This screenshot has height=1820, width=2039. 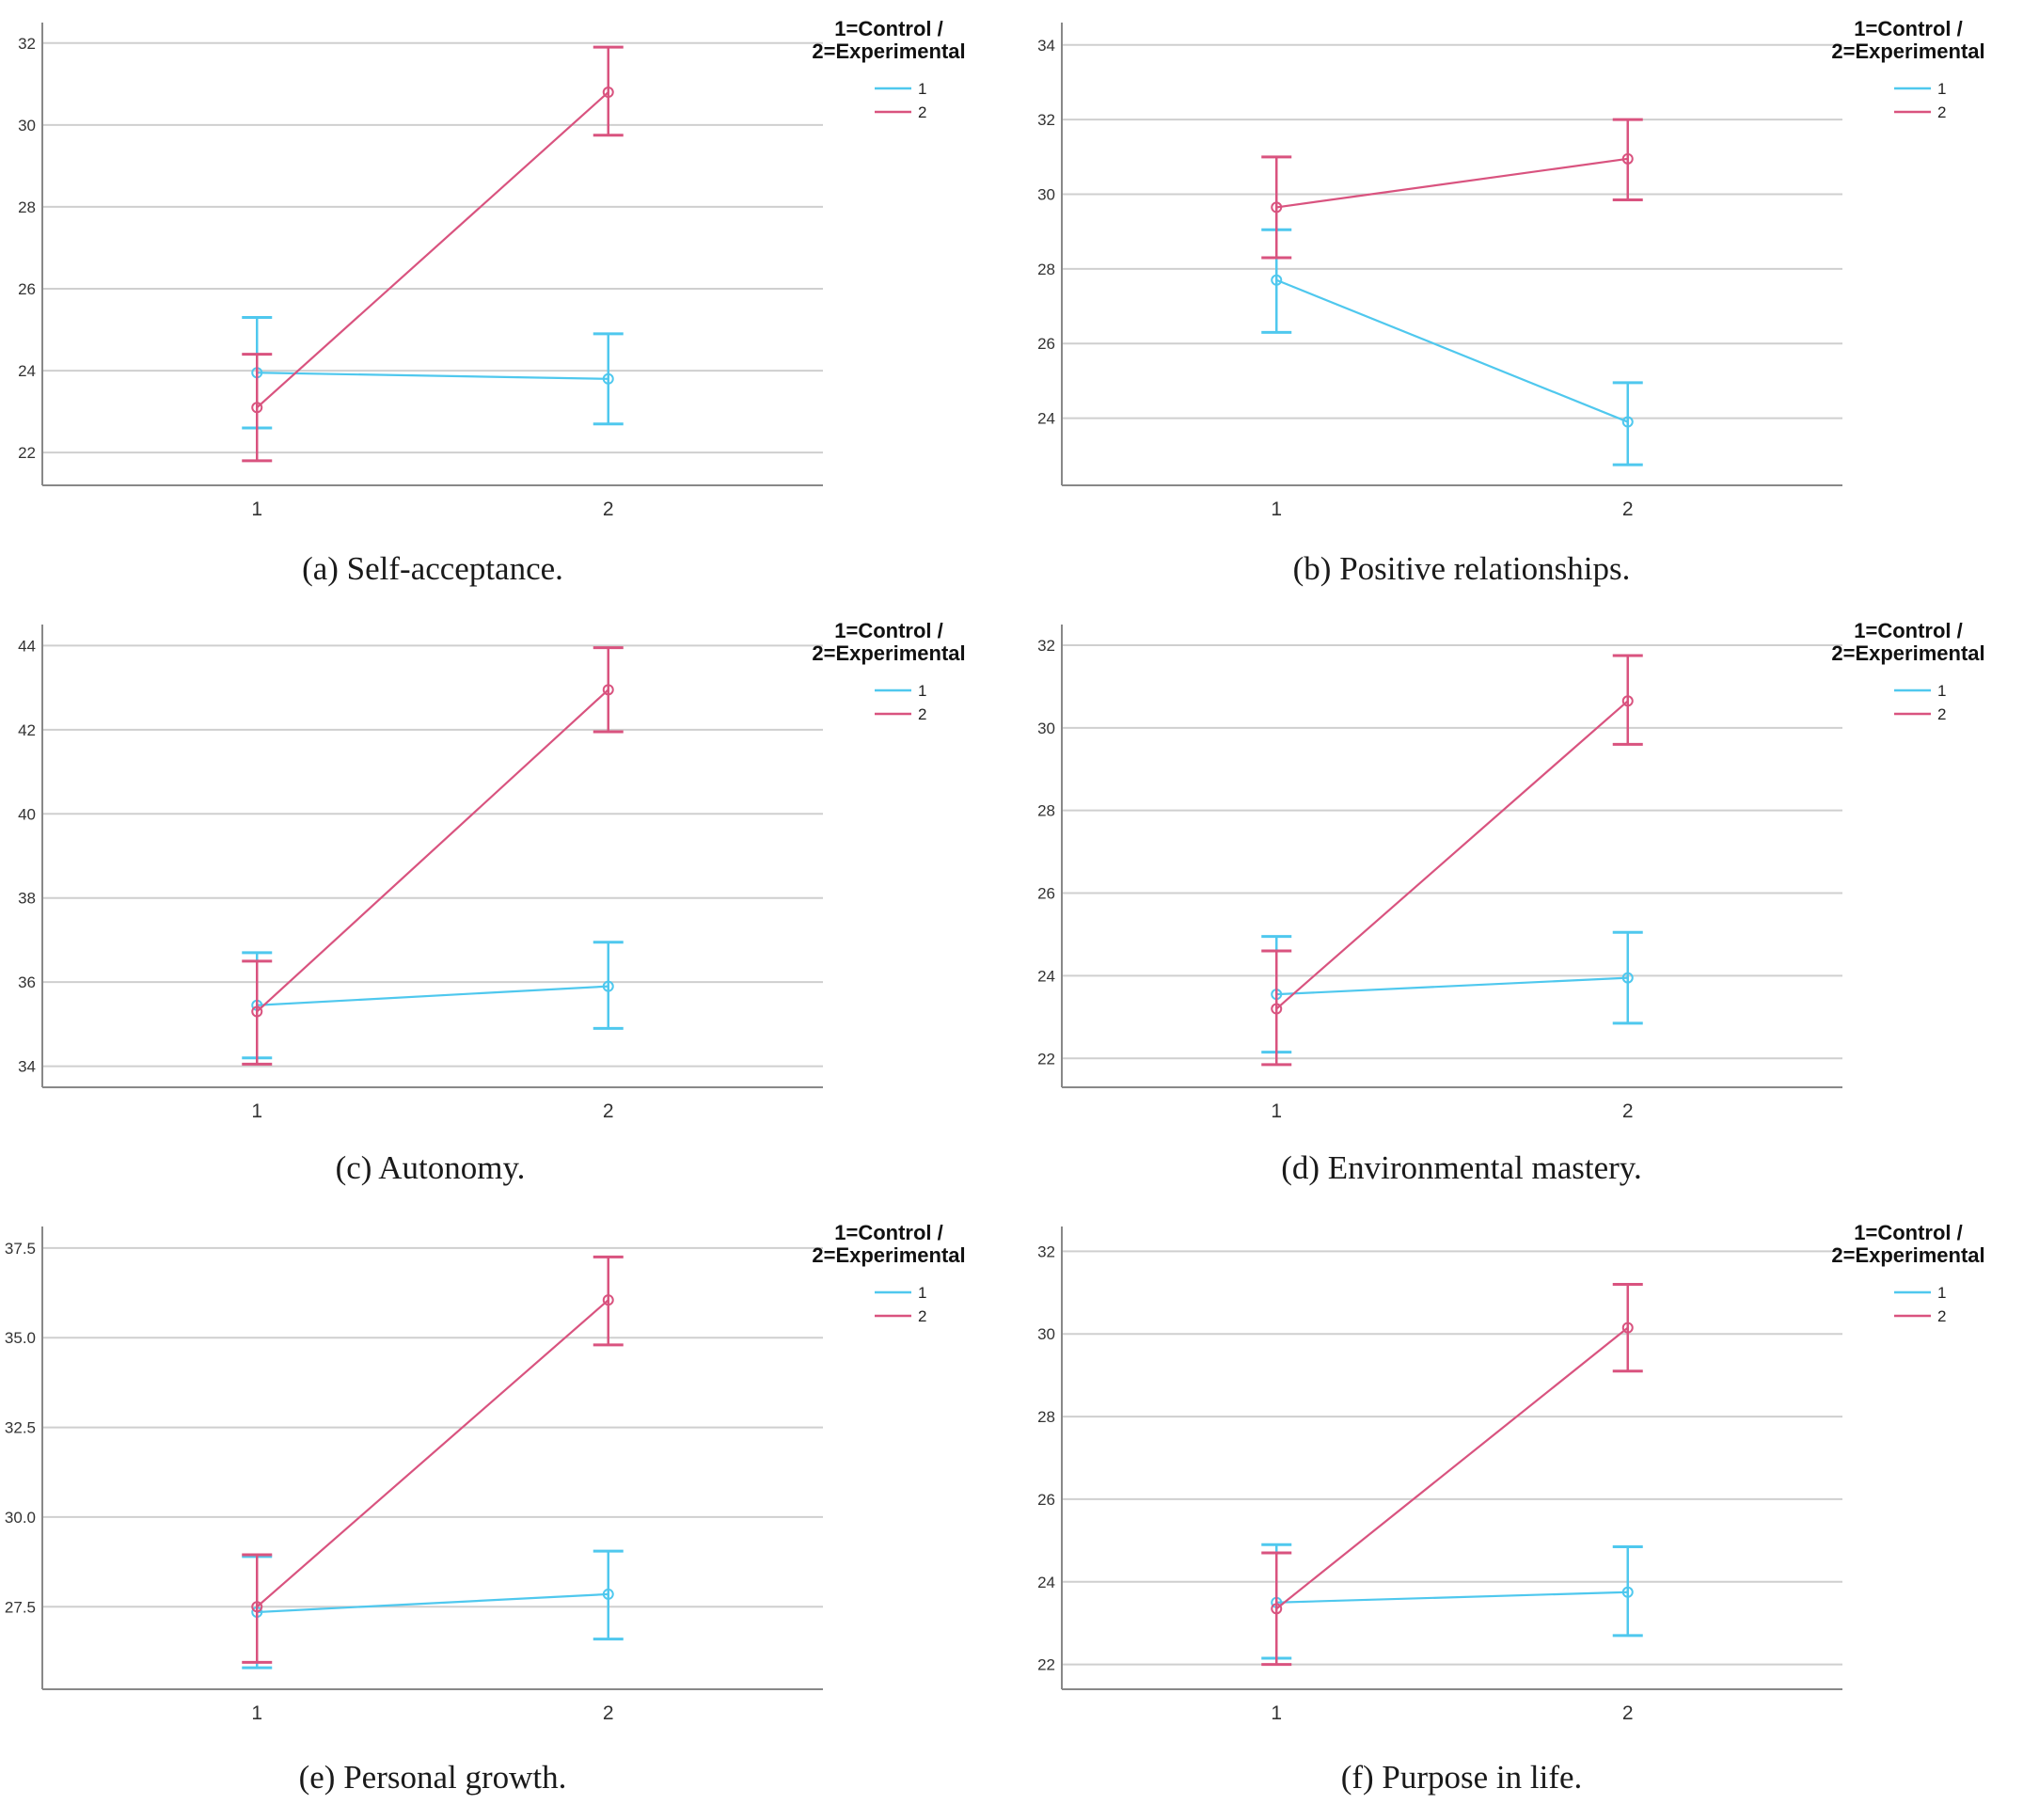 I want to click on y-tick-label: 30.0, so click(x=20, y=1518).